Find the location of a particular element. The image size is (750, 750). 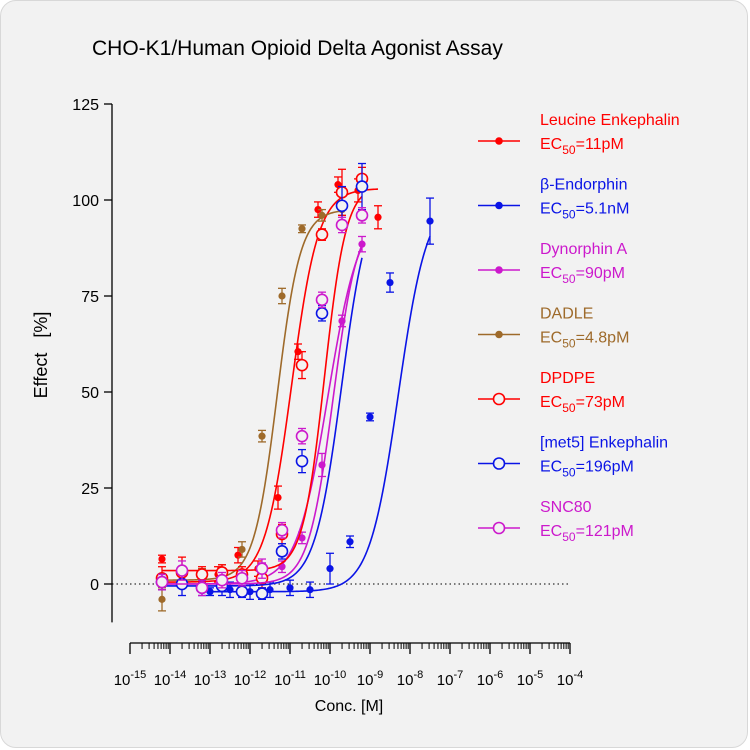

legend-series-name: Leucine Enkephalin is located at coordinates (610, 120).